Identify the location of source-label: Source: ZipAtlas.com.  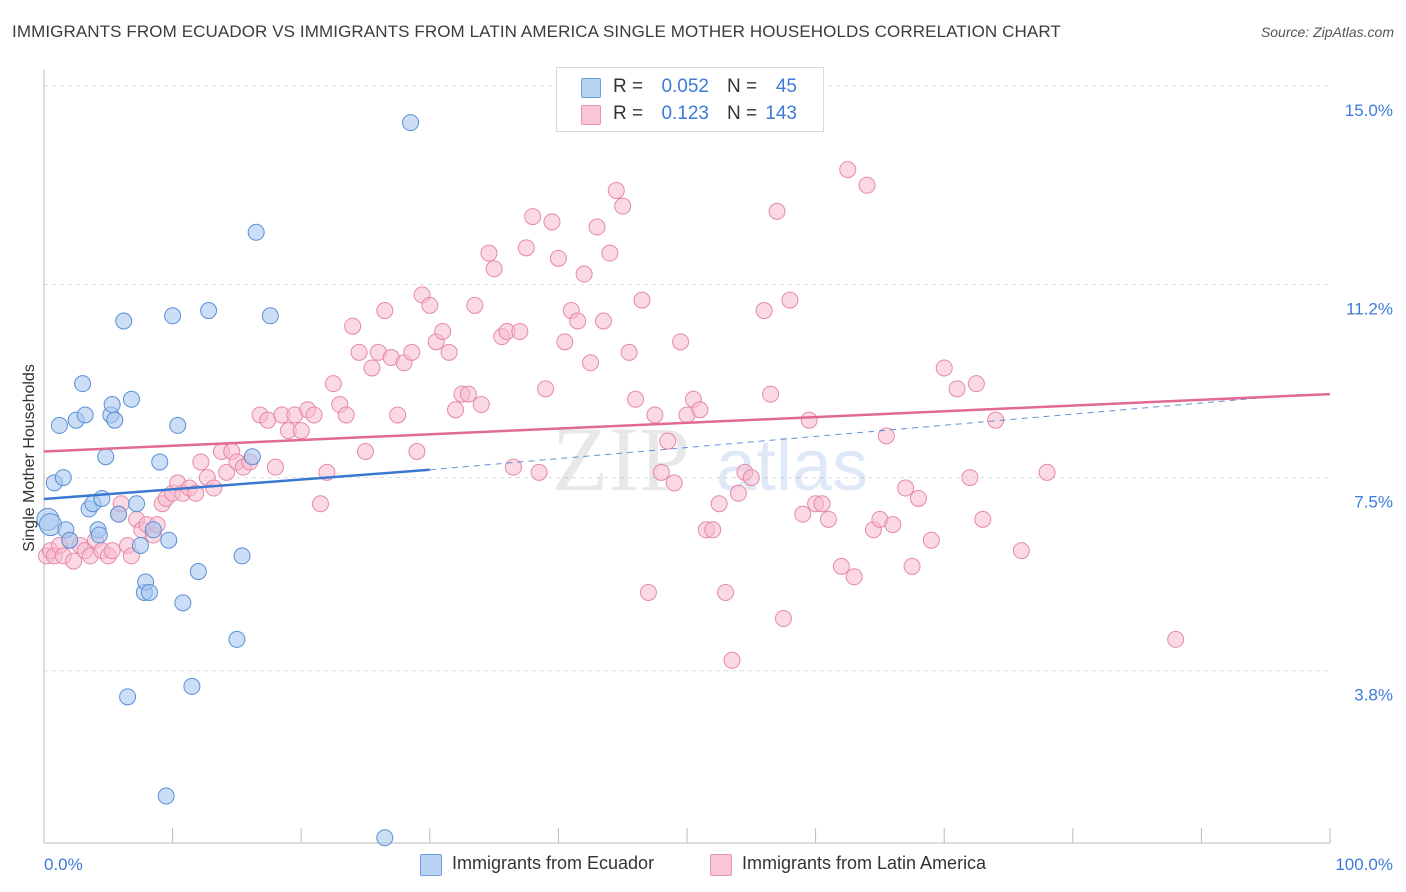
(1327, 32).